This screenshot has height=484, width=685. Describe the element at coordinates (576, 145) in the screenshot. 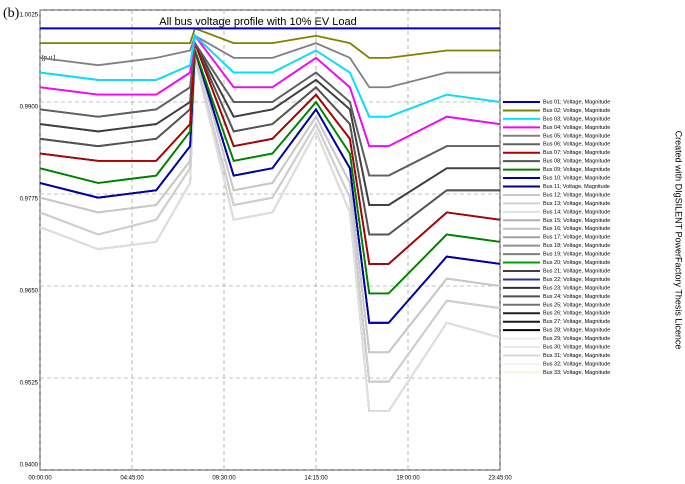

I see `legend-label: Bus 06; Voltage, Magnitude` at that location.